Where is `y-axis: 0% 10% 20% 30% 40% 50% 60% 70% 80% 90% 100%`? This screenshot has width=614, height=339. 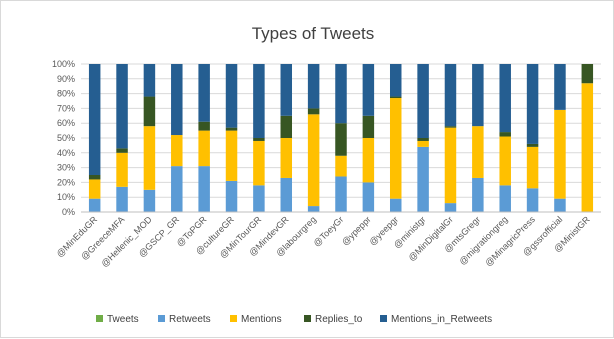 y-axis: 0% 10% 20% 30% 40% 50% 60% 70% 80% 90% 100% is located at coordinates (63, 138).